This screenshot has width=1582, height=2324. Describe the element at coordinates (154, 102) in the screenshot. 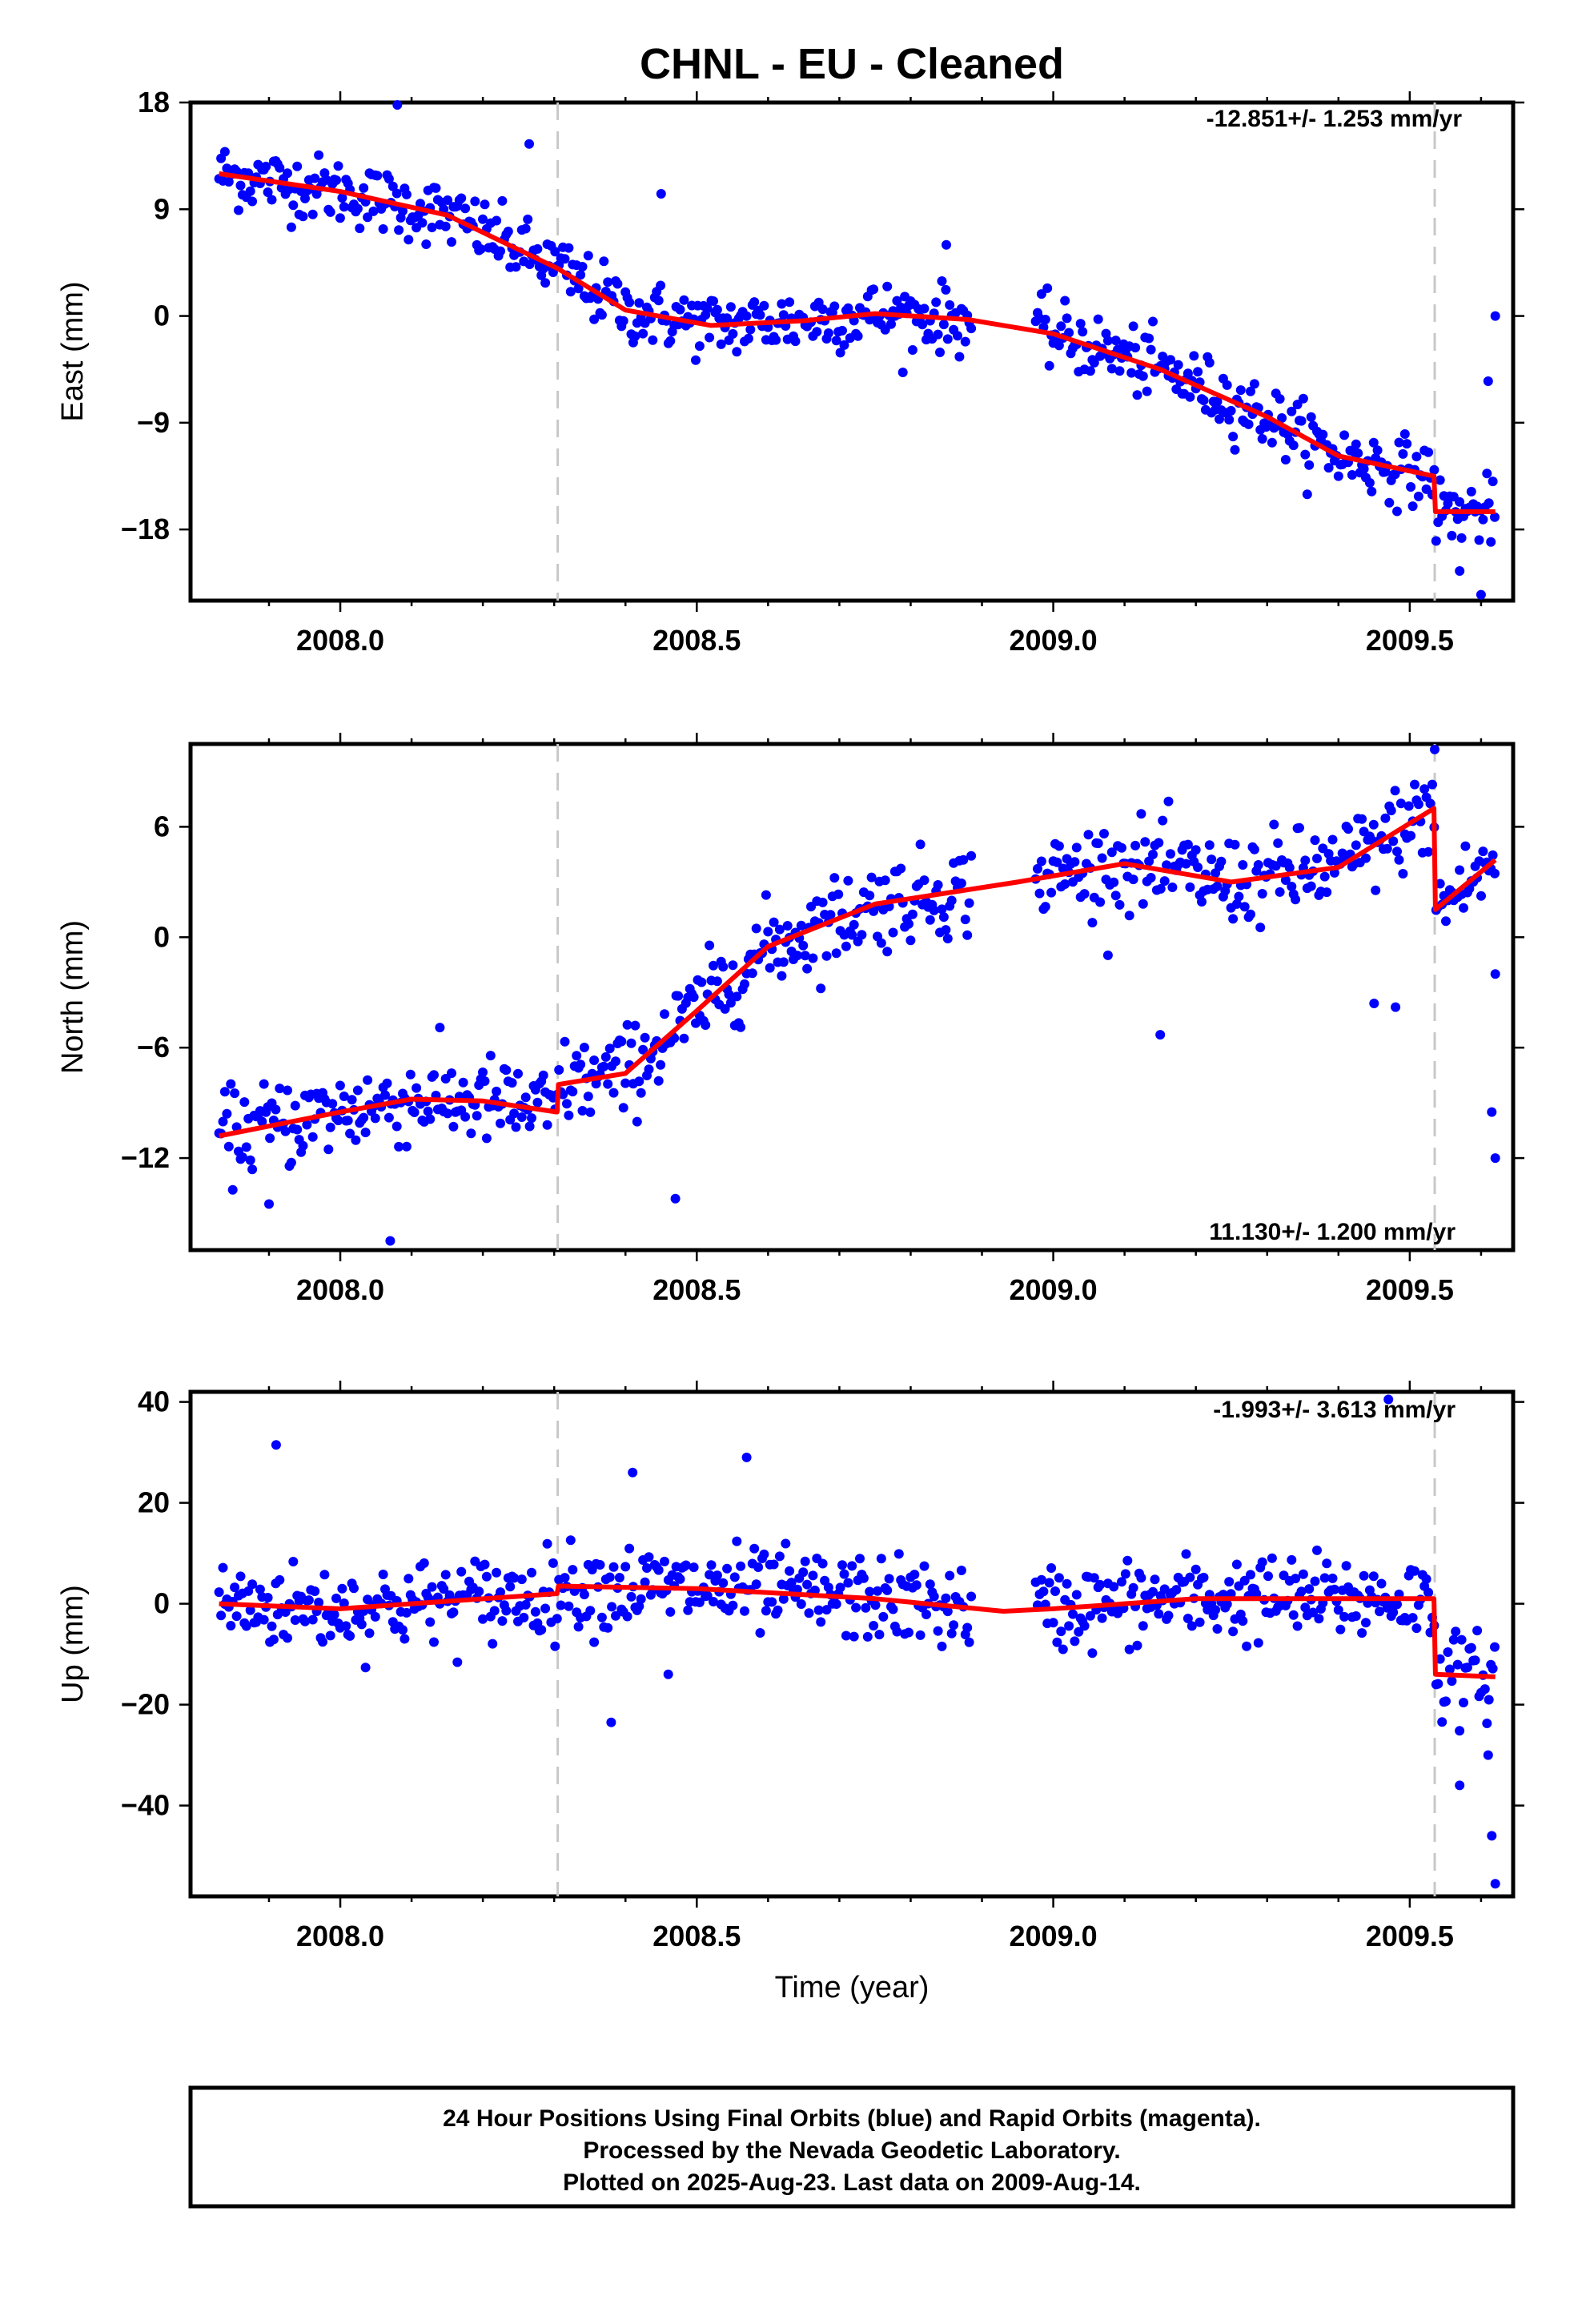

I see `east-ytick-label: 18` at that location.